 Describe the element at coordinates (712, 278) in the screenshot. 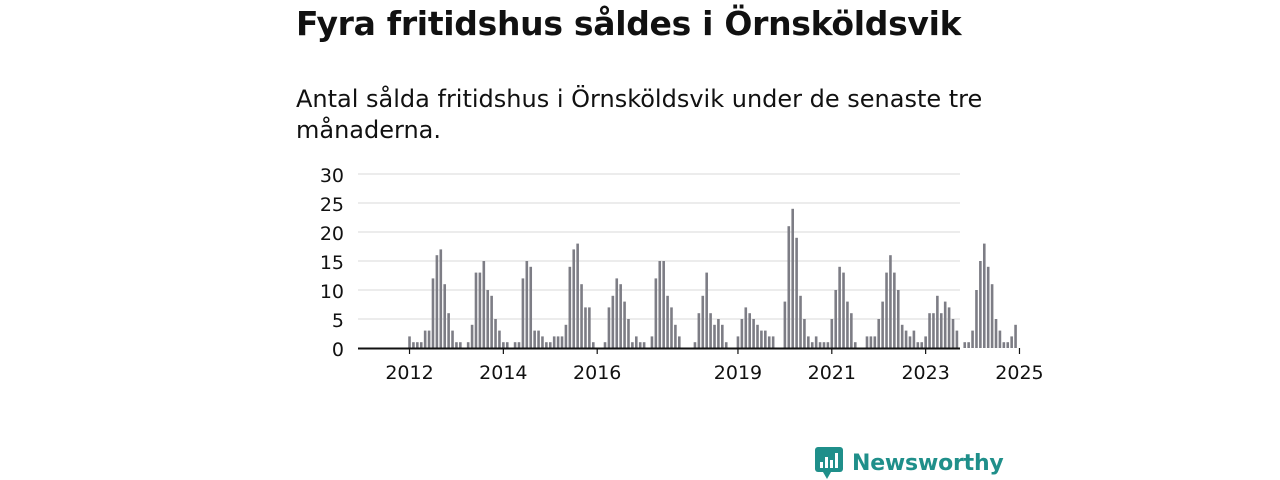

I see `bars` at that location.